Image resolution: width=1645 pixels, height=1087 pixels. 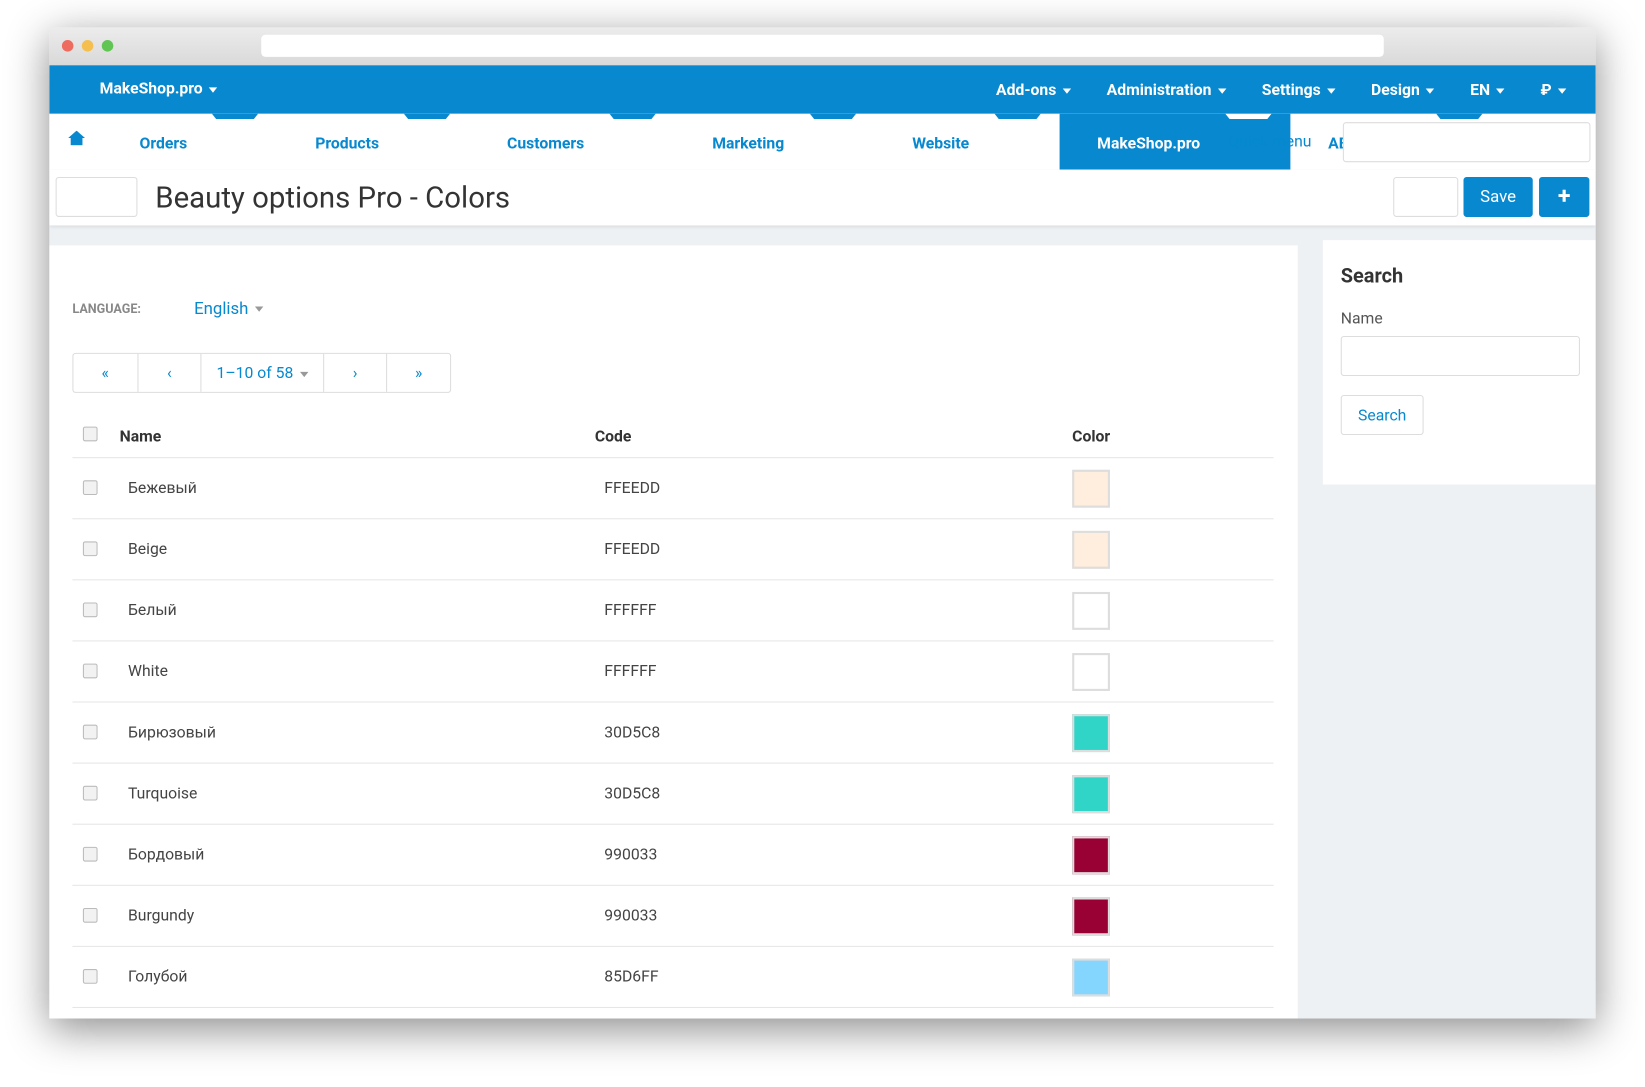 I want to click on sub-menu-item: Customers, so click(x=571, y=141).